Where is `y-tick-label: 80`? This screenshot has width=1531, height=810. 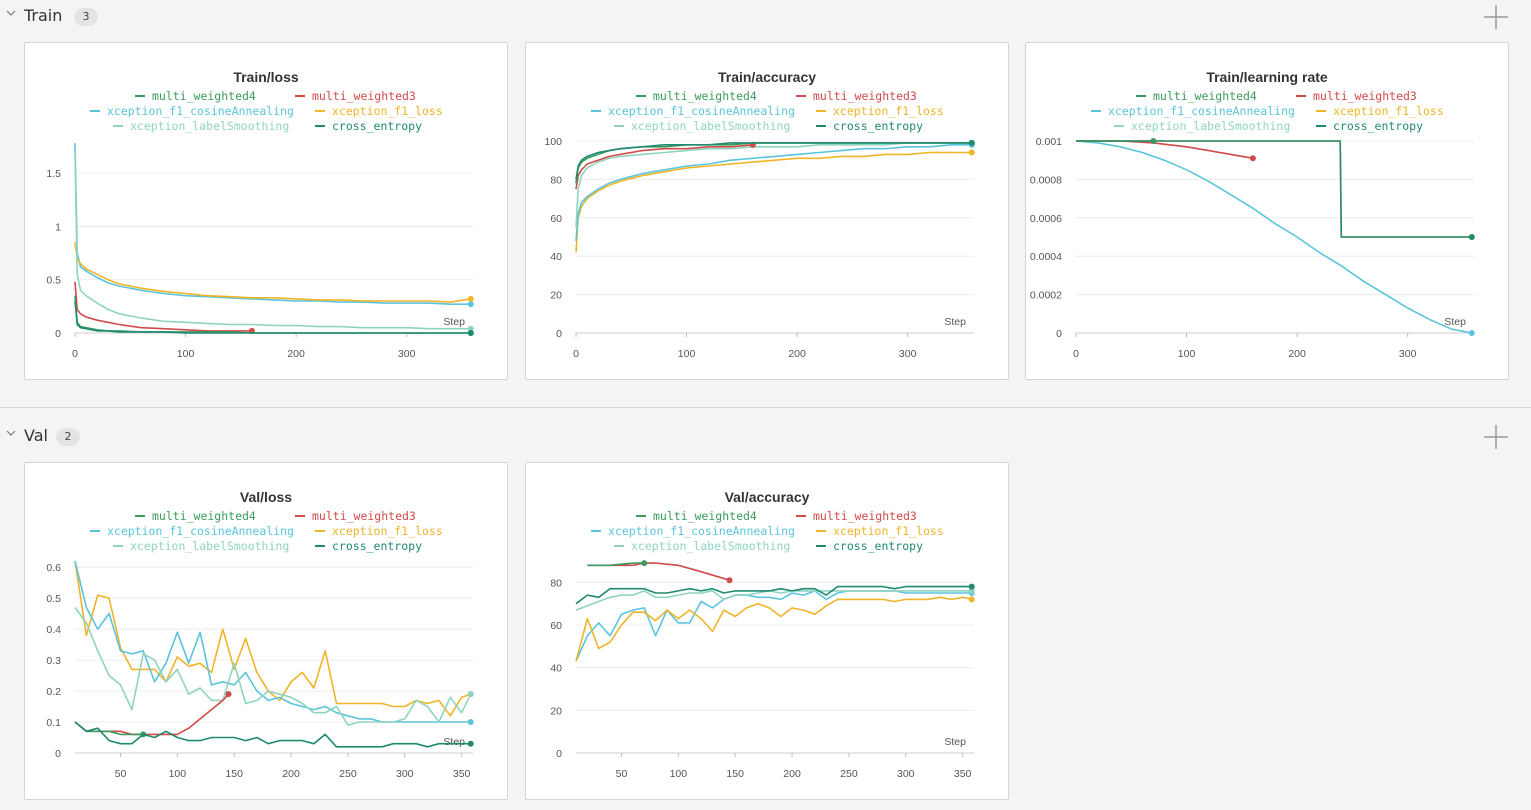
y-tick-label: 80 is located at coordinates (556, 180).